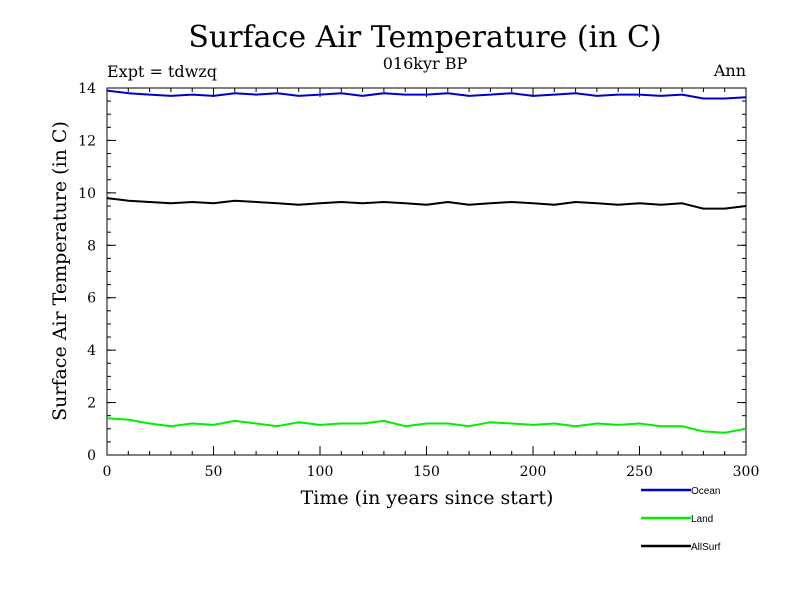  Describe the element at coordinates (426, 425) in the screenshot. I see `series-line-land` at that location.